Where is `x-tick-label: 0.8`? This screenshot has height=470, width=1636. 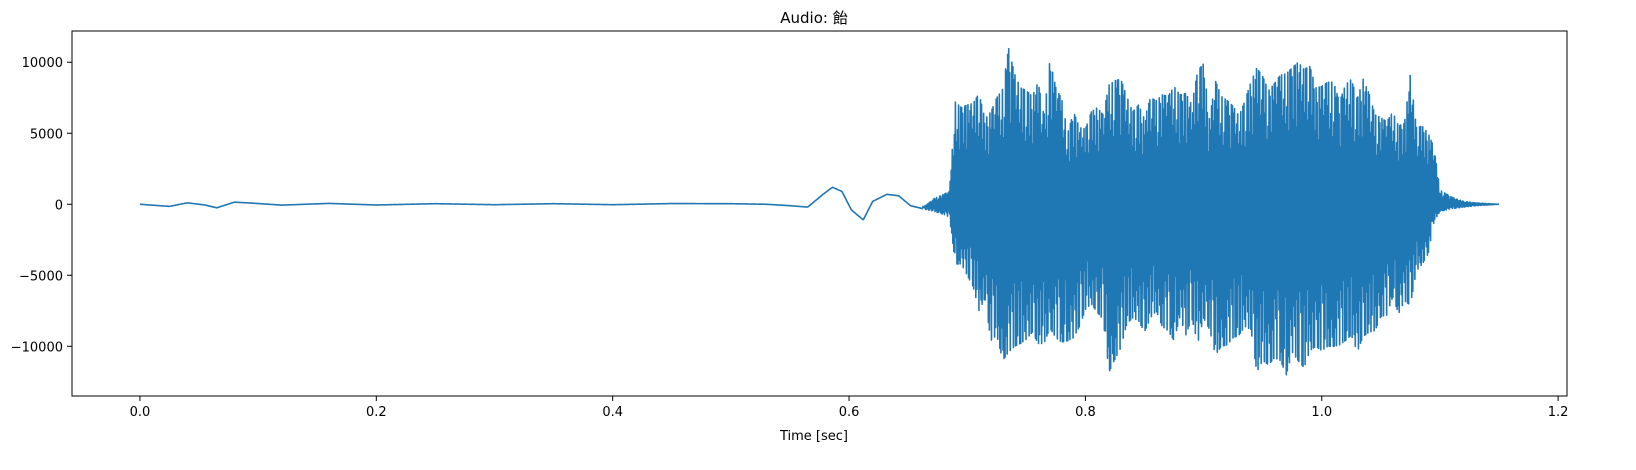
x-tick-label: 0.8 is located at coordinates (1085, 412).